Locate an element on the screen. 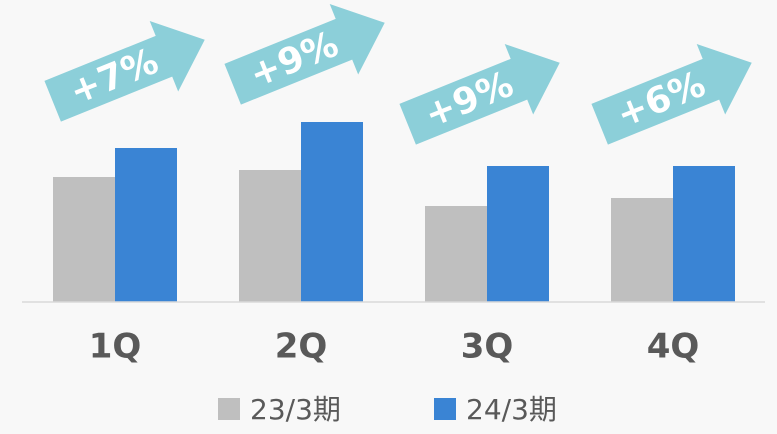 This screenshot has height=434, width=777. x-tick-label: 3Q is located at coordinates (487, 347).